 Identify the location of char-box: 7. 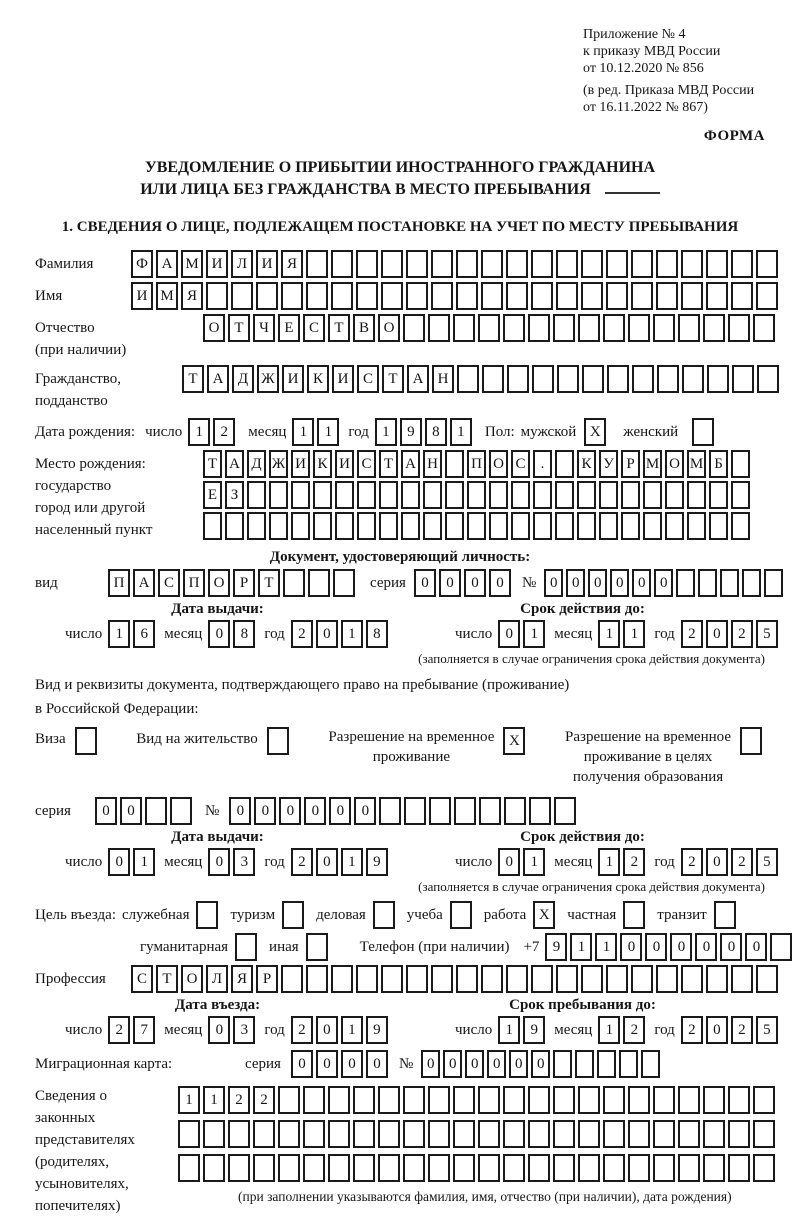
(144, 1030).